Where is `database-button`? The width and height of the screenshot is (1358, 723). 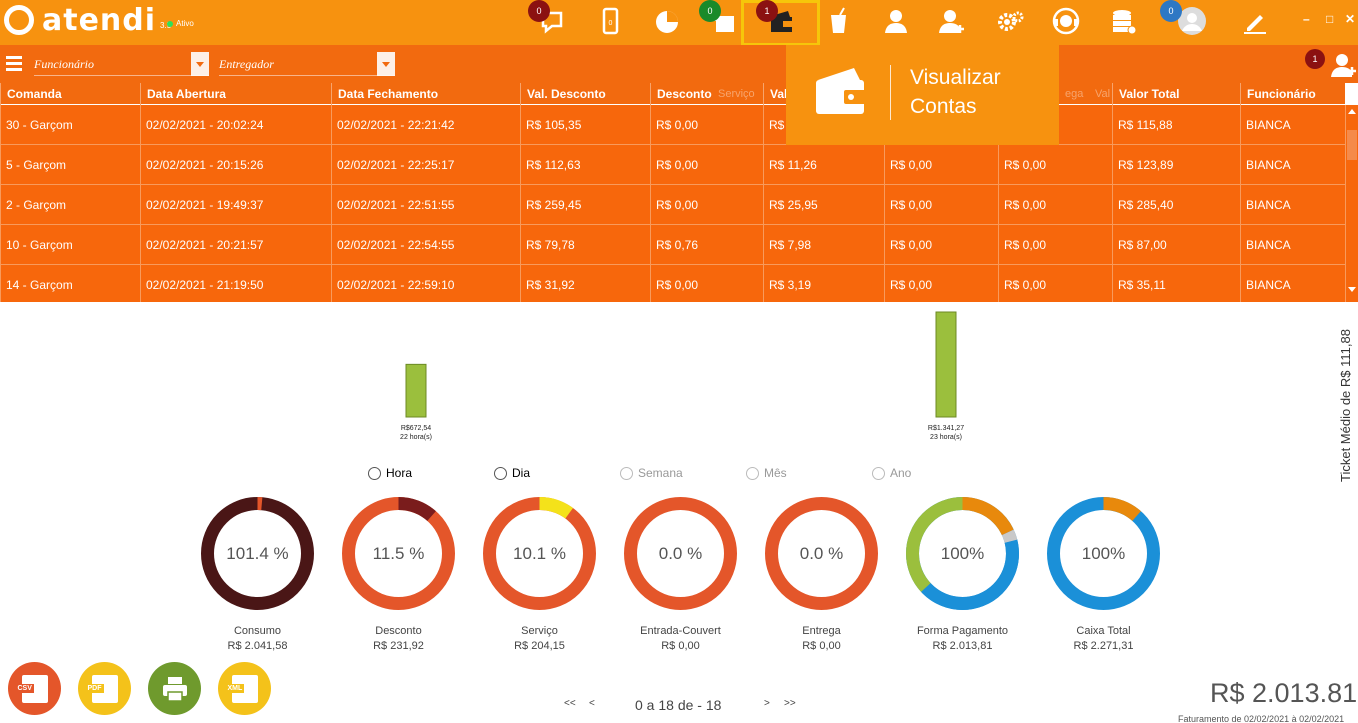
database-button is located at coordinates (1123, 21).